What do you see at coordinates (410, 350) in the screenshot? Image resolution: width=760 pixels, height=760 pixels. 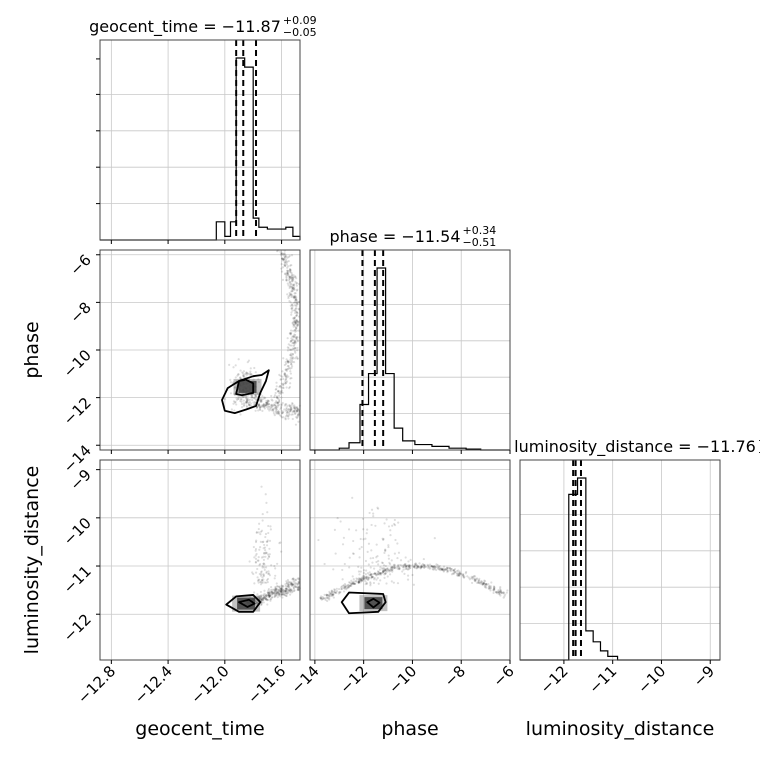 I see `grid-lines` at bounding box center [410, 350].